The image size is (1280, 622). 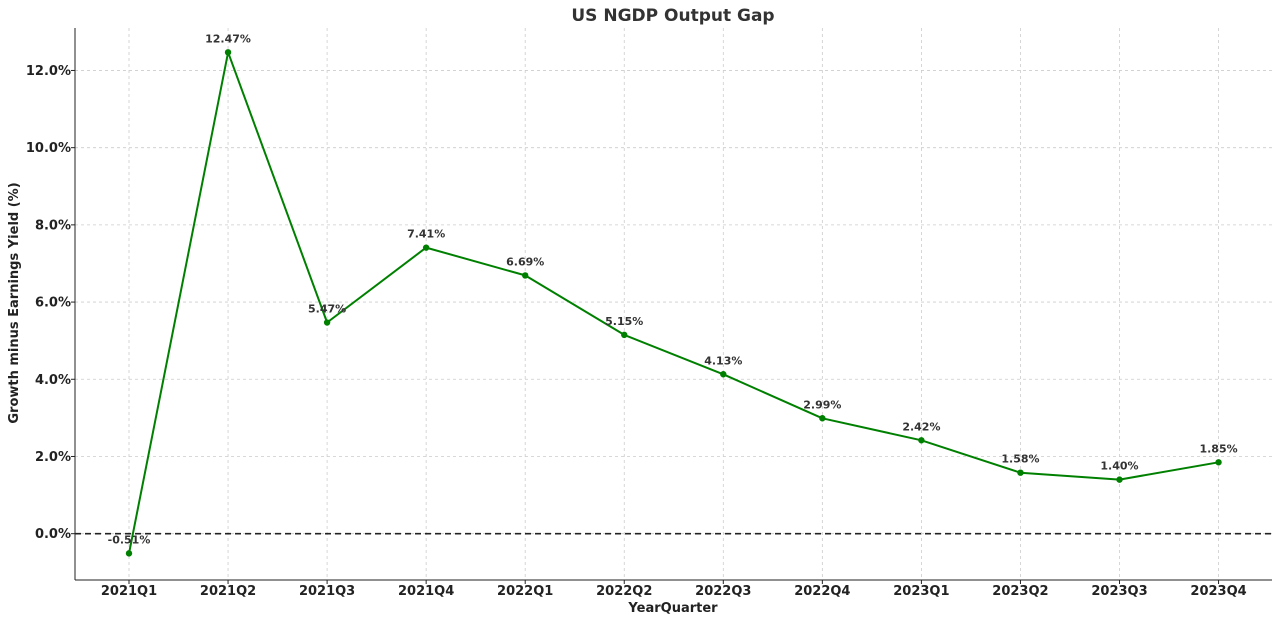 I want to click on x-tick-label: 2021Q3, so click(x=327, y=591).